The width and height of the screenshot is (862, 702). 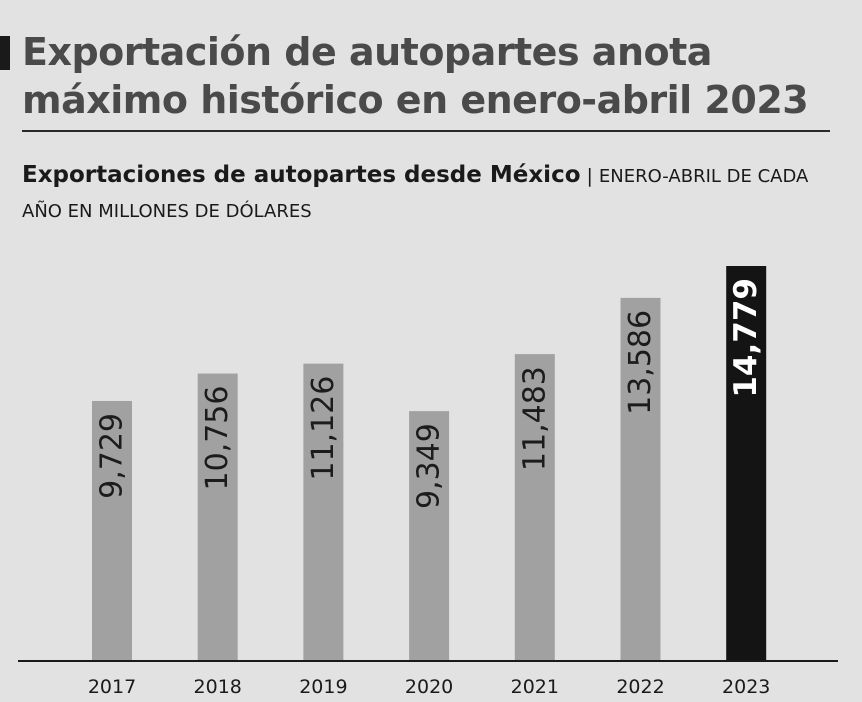 I want to click on value-label-2018: 10,756, so click(x=217, y=438).